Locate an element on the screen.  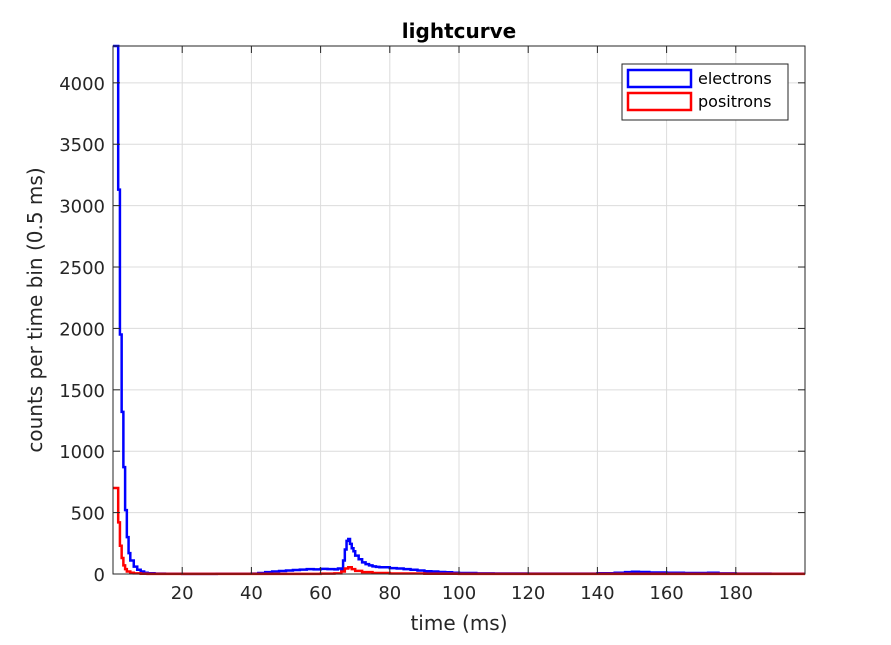
y-tick-label: 2000 is located at coordinates (82, 329).